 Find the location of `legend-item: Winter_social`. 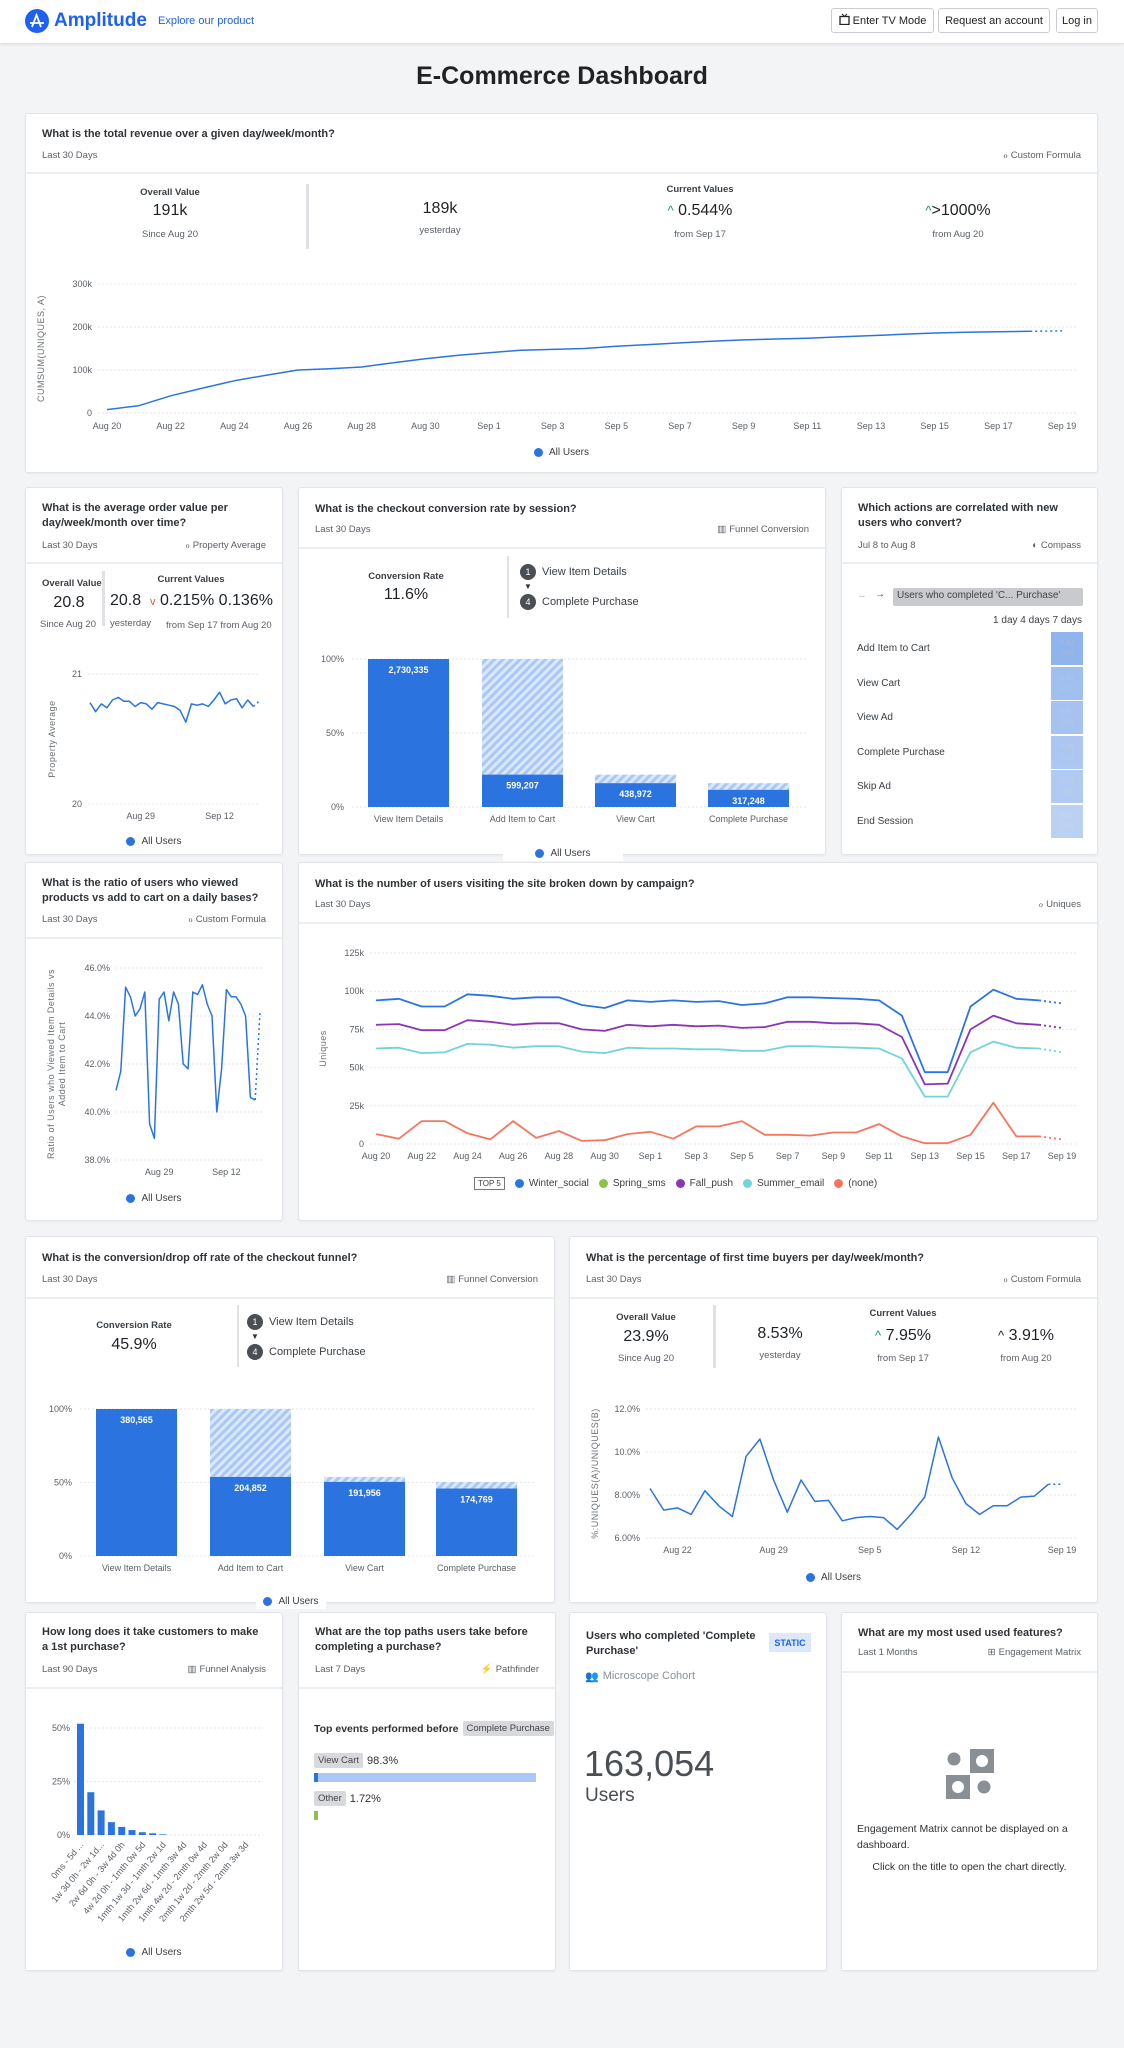

legend-item: Winter_social is located at coordinates (551, 1183).